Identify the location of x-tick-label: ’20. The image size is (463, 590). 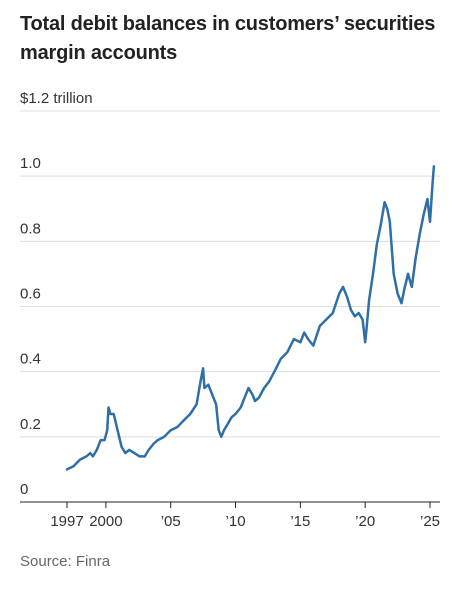
(365, 521).